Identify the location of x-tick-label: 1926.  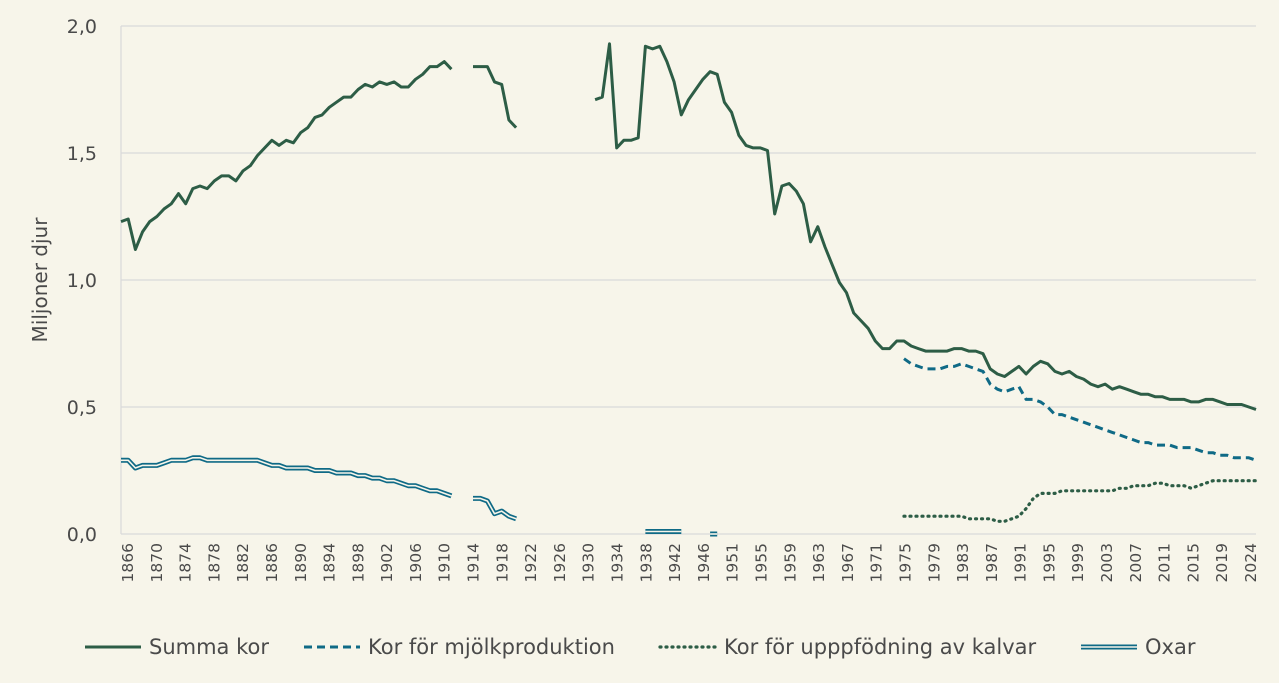
(560, 562).